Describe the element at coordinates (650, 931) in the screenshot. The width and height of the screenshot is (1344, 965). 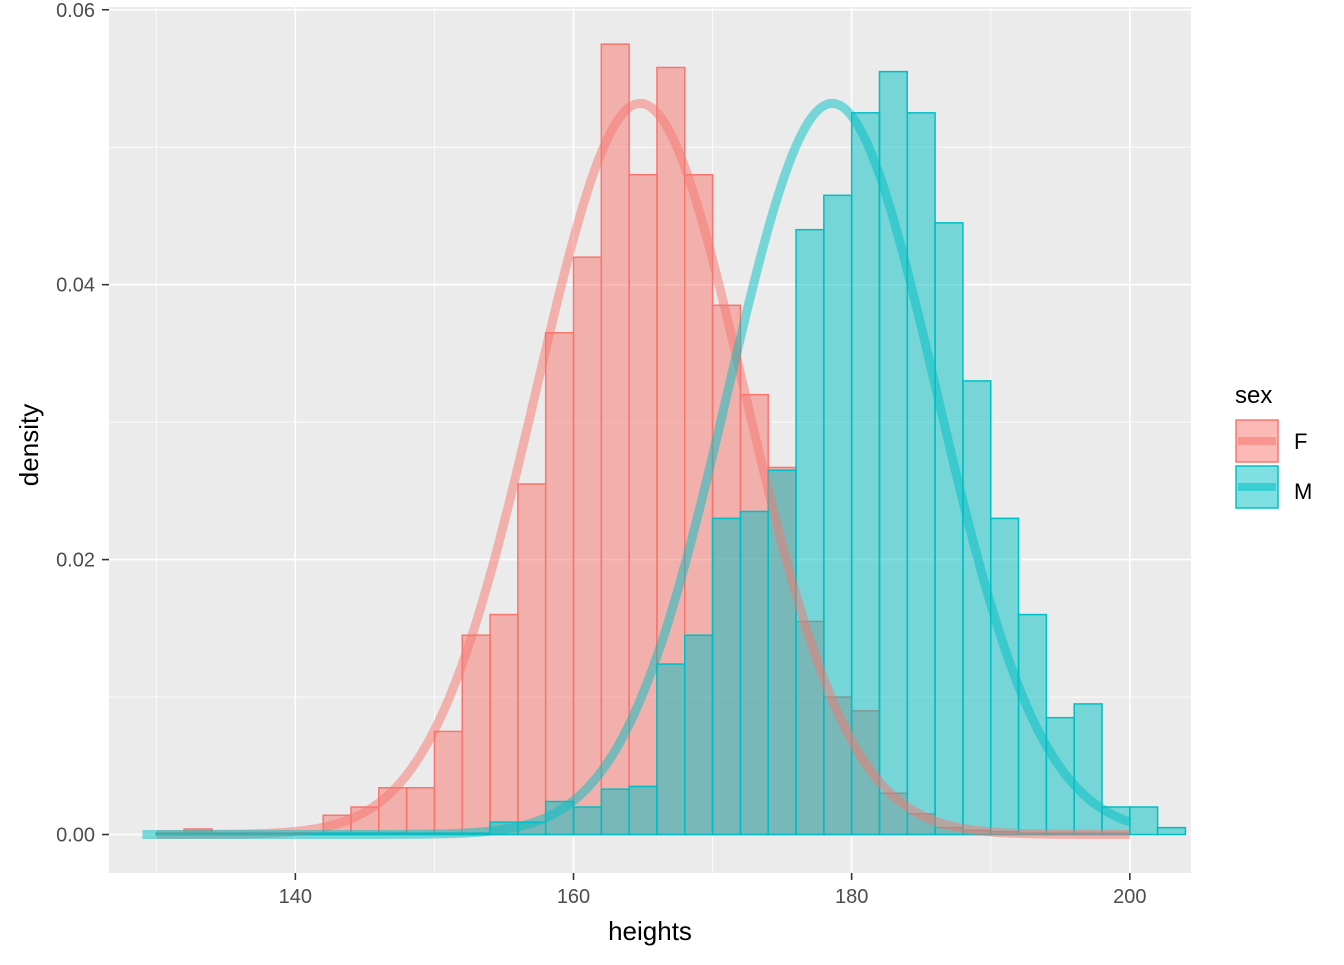
I see `x-axis-title: heights` at that location.